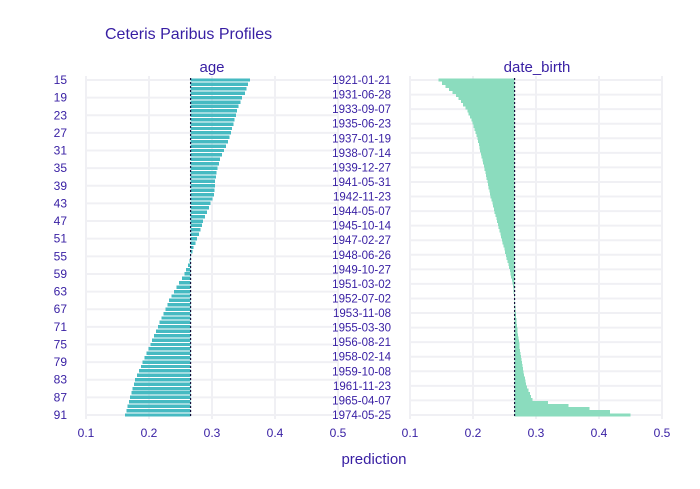  Describe the element at coordinates (61, 239) in the screenshot. I see `y-tick-label: 51` at that location.